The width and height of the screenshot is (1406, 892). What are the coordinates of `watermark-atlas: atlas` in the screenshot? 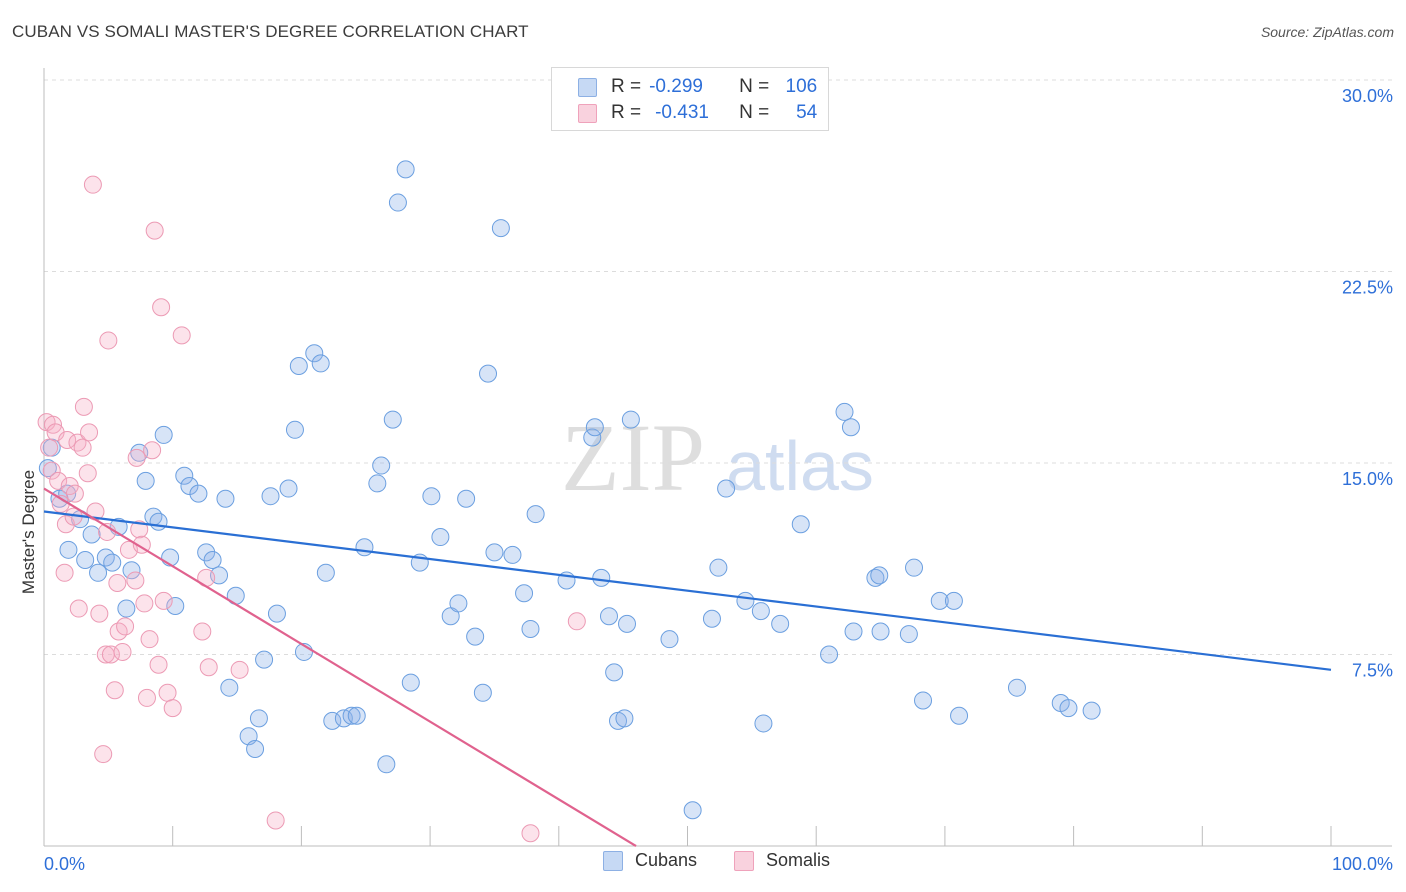 It's located at (800, 466).